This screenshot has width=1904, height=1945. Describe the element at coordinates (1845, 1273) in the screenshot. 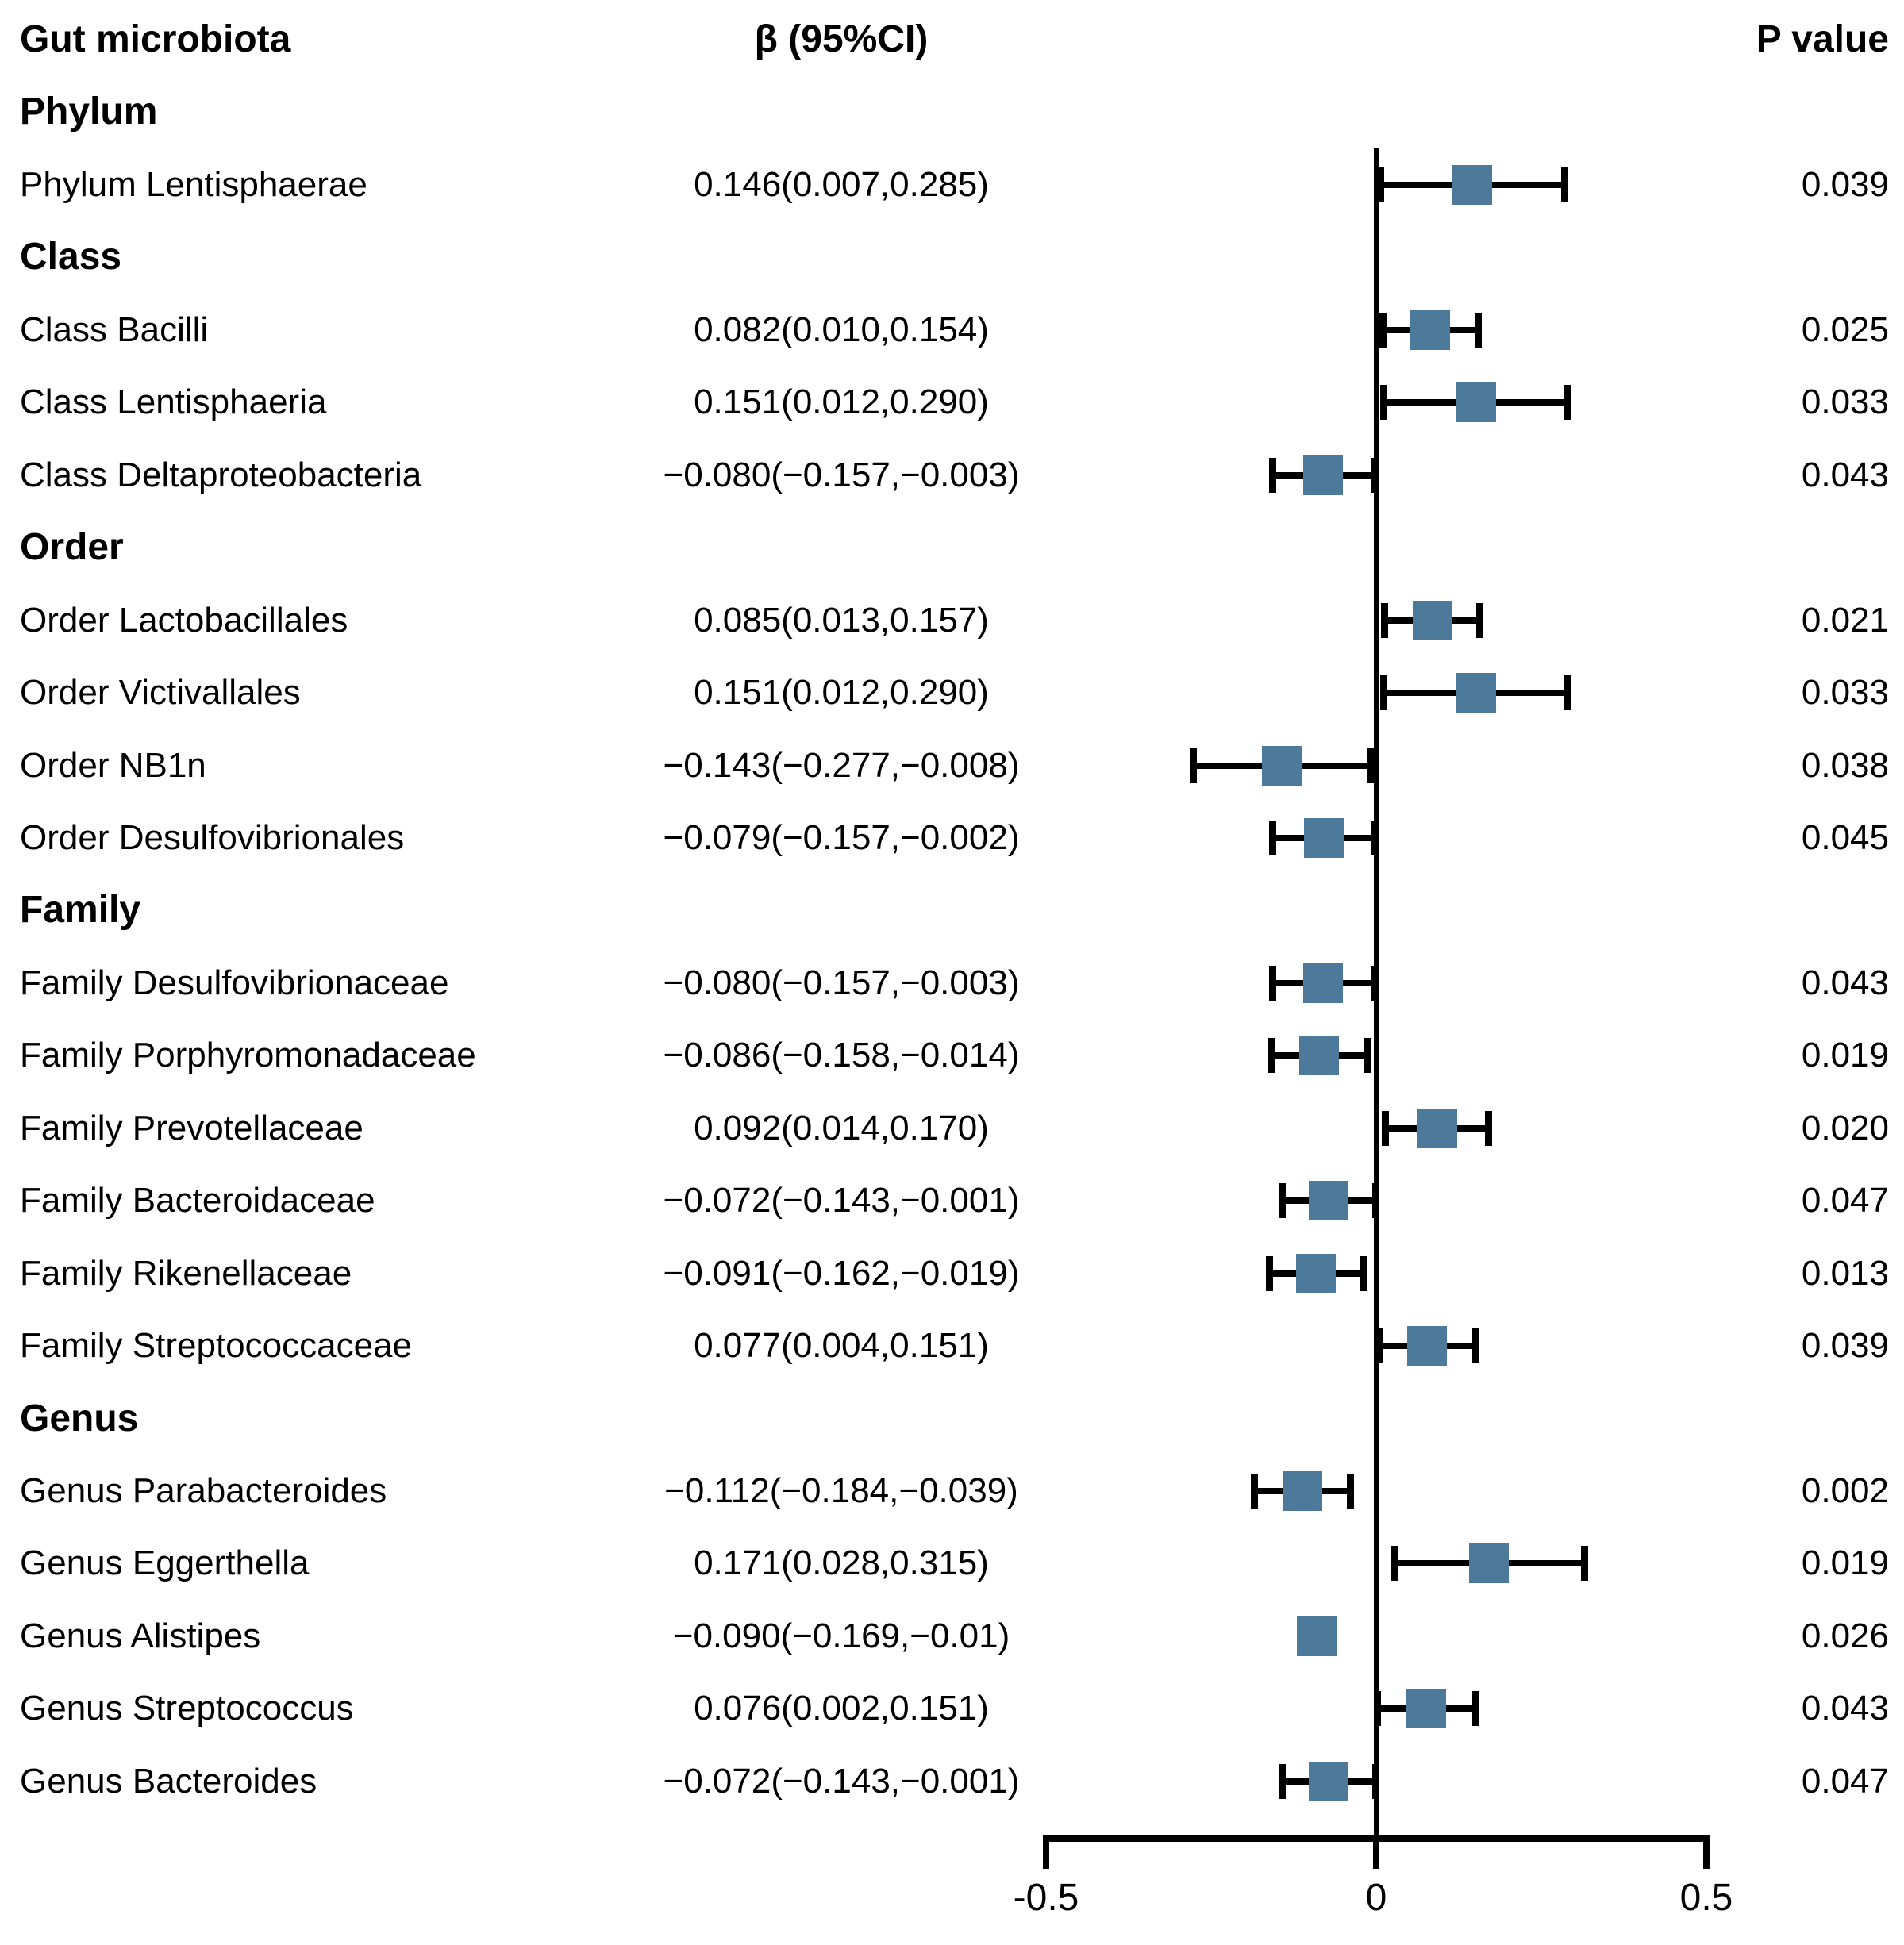

I see `row-p-value: 0.013` at that location.